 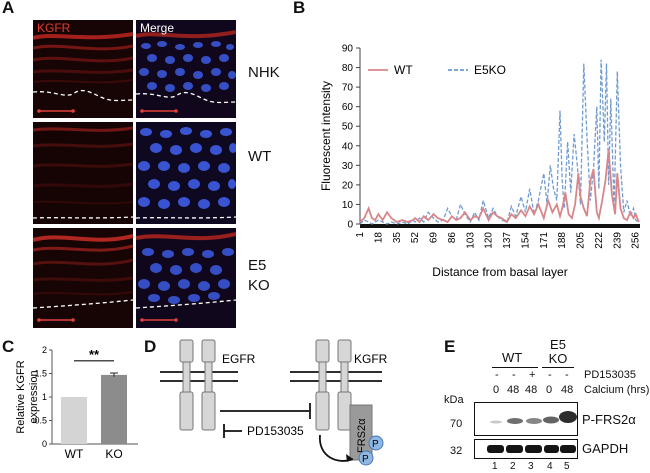 I want to click on frs2a-label: FRS2α, so click(x=362, y=435).